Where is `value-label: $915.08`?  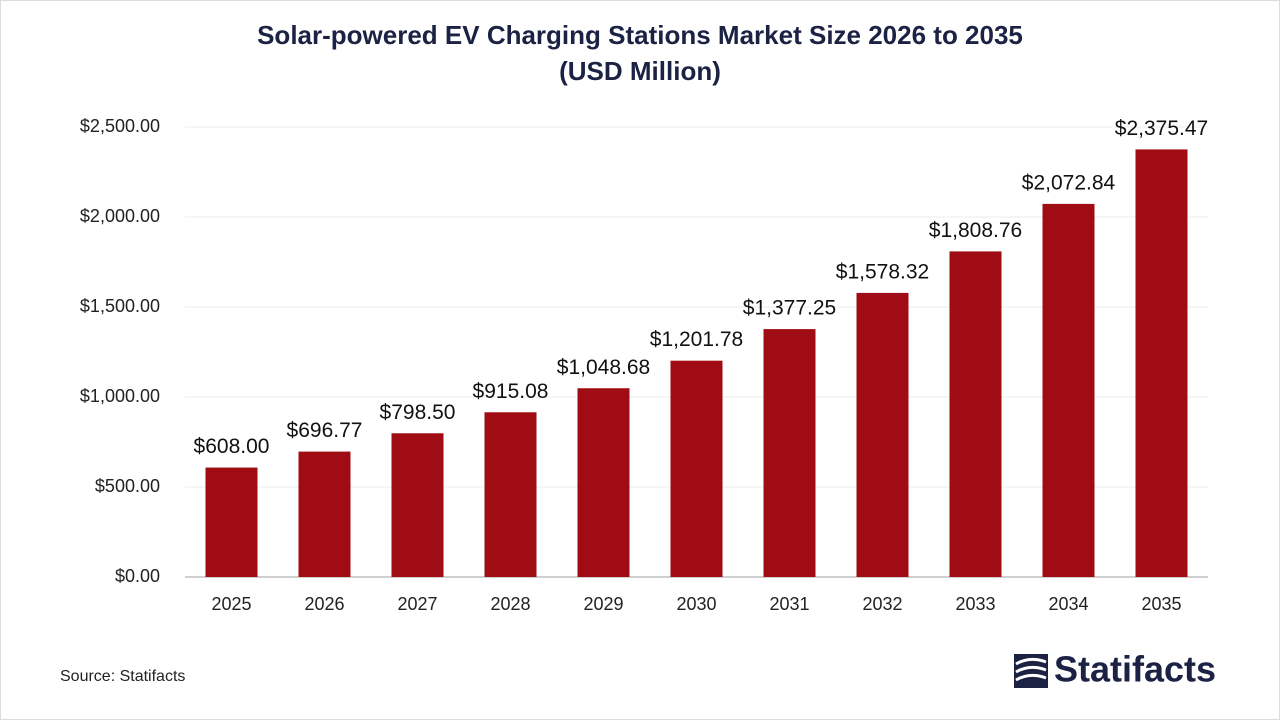
value-label: $915.08 is located at coordinates (511, 391).